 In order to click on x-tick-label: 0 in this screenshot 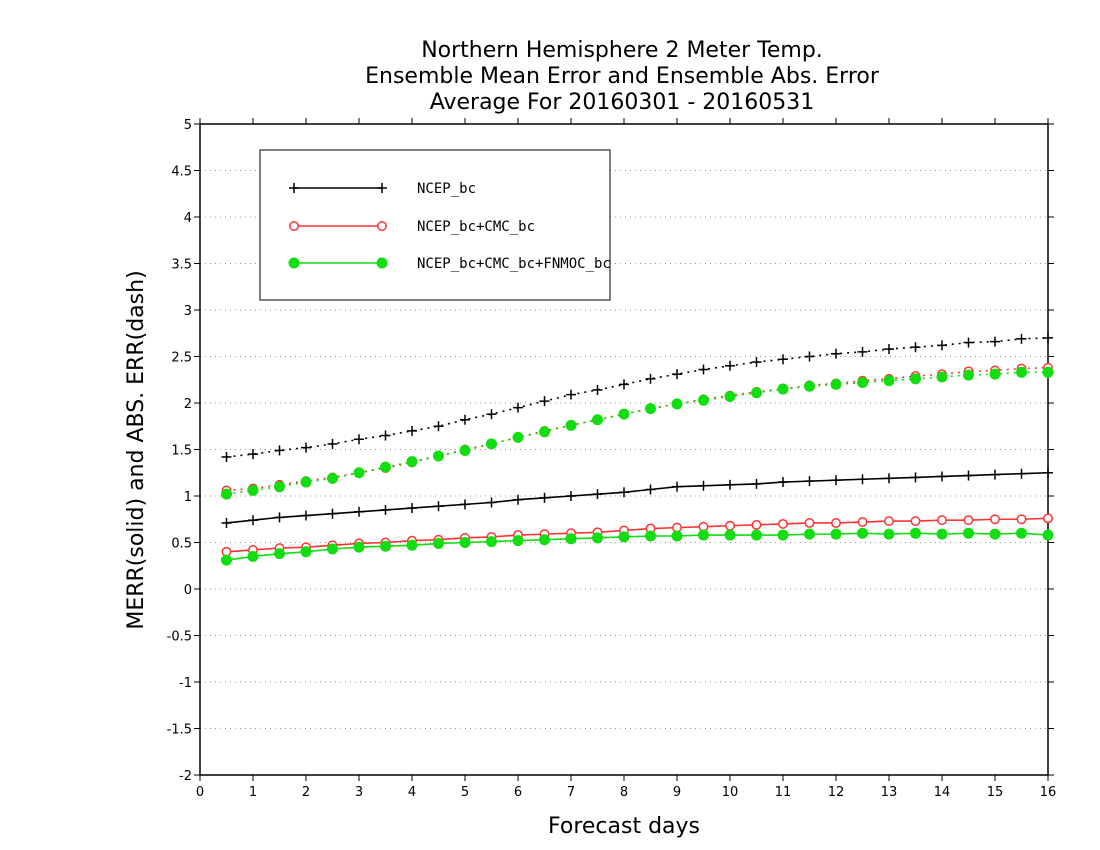, I will do `click(200, 792)`.